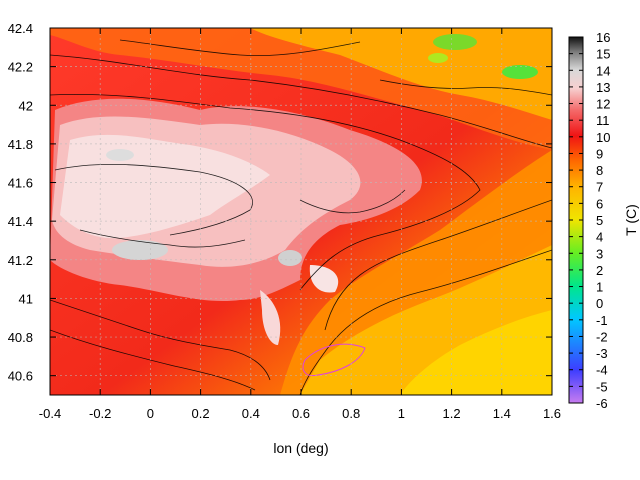  What do you see at coordinates (300, 448) in the screenshot?
I see `x-axis-label: lon (deg)` at bounding box center [300, 448].